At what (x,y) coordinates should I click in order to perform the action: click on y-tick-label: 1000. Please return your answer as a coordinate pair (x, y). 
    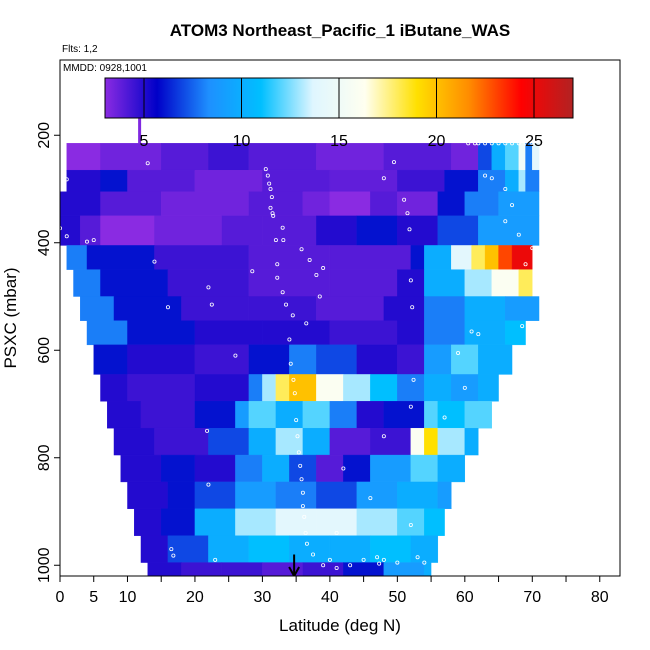
    Looking at the image, I should click on (44, 565).